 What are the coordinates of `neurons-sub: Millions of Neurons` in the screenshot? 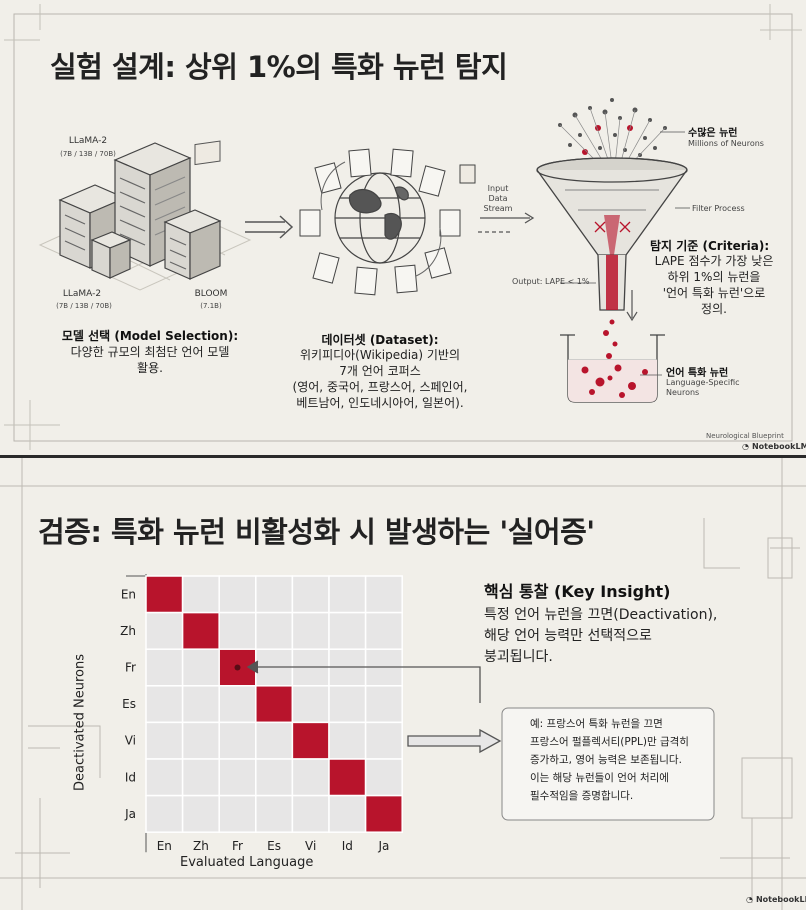 It's located at (726, 143).